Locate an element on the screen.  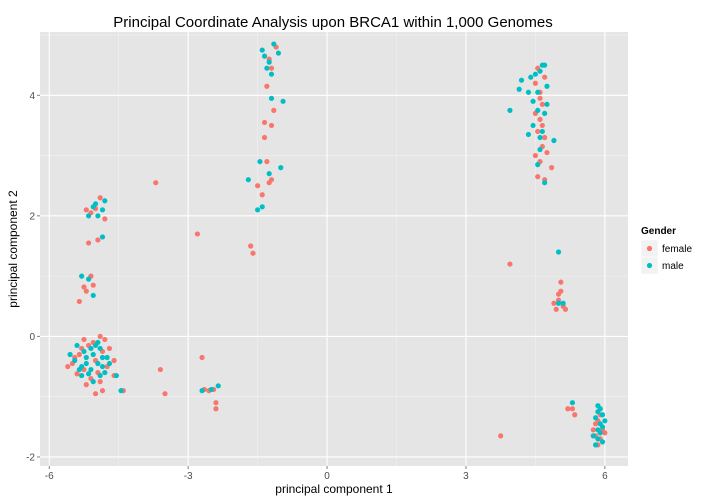
x-tick-label: -3 is located at coordinates (188, 476).